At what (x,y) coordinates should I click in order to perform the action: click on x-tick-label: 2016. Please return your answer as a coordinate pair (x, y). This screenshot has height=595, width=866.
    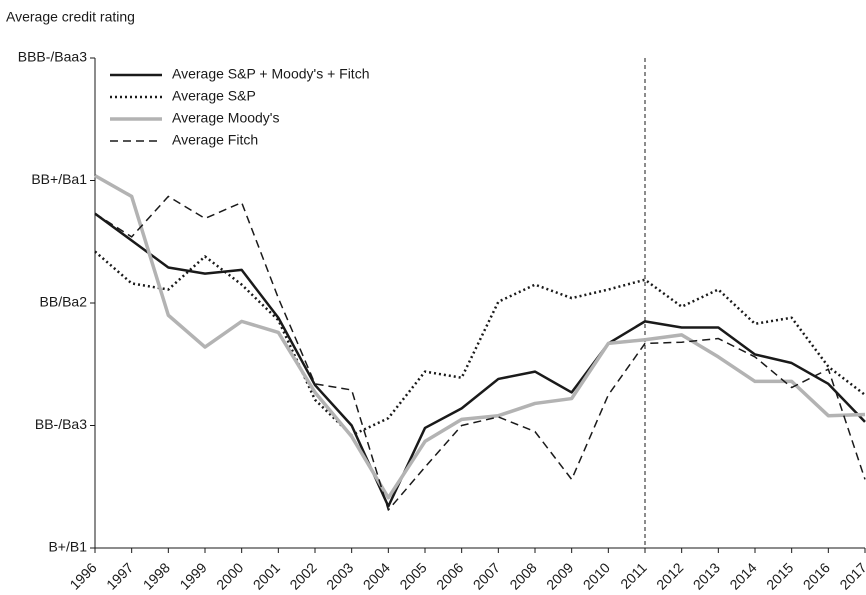
    Looking at the image, I should click on (816, 575).